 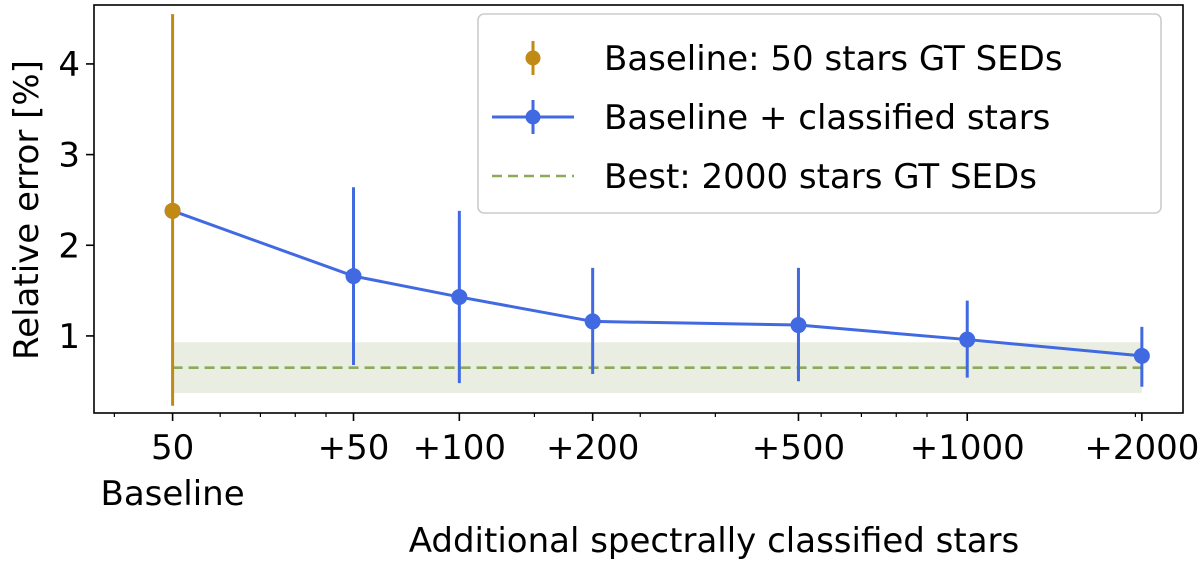 I want to click on x-tick-label-5: +1000, so click(x=967, y=448).